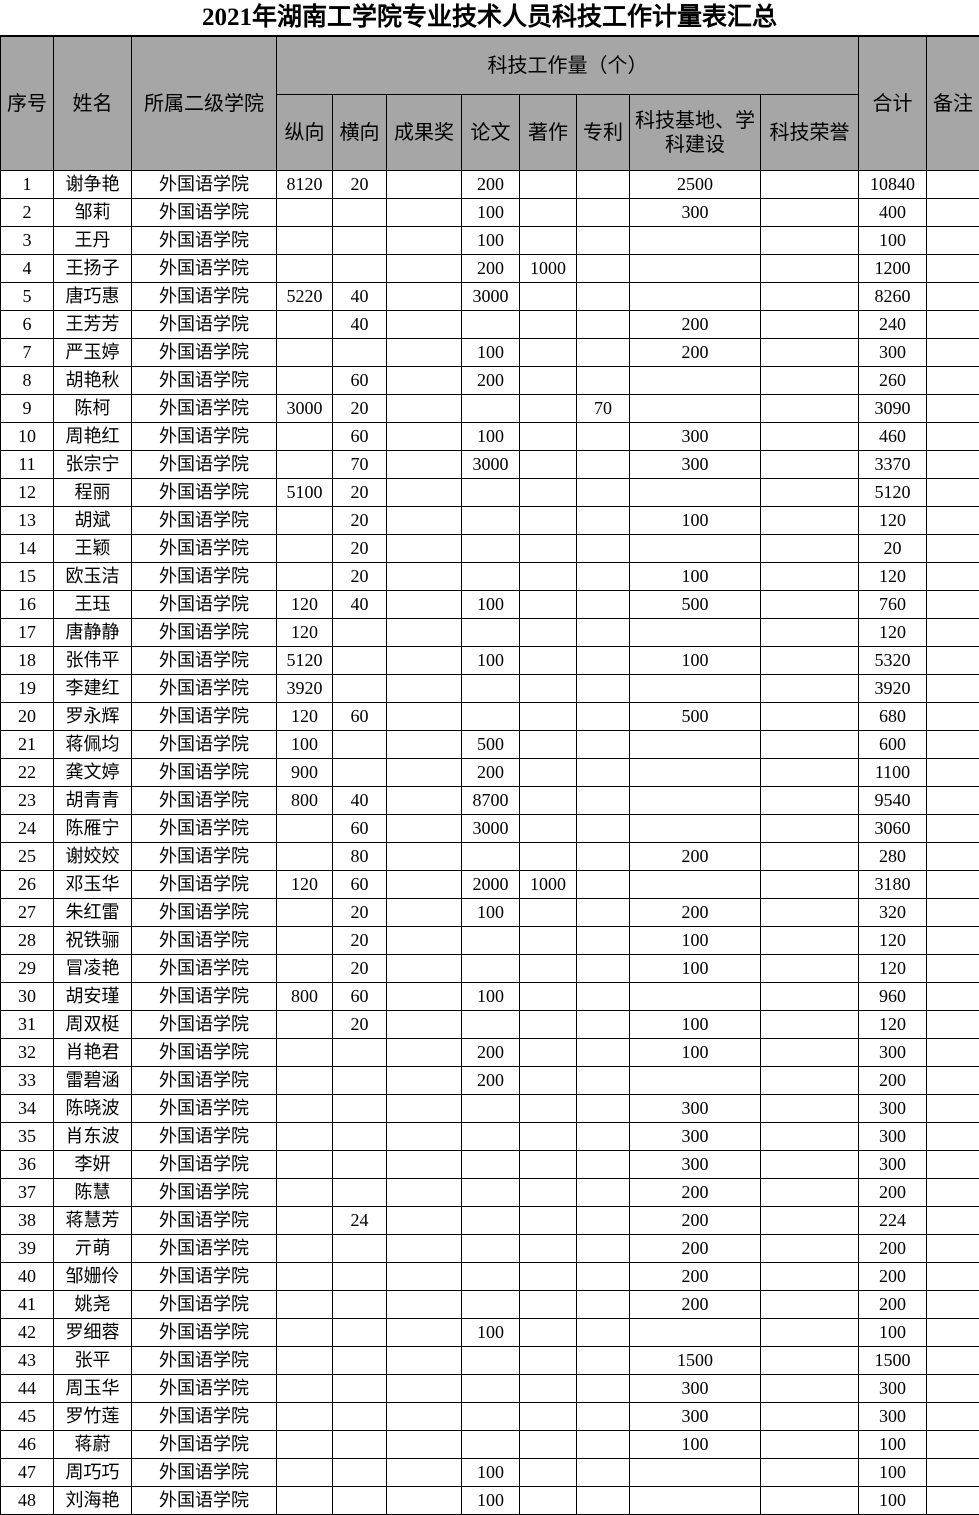 Image resolution: width=979 pixels, height=1515 pixels. I want to click on cell-name: 蒋慧芳, so click(92, 1220).